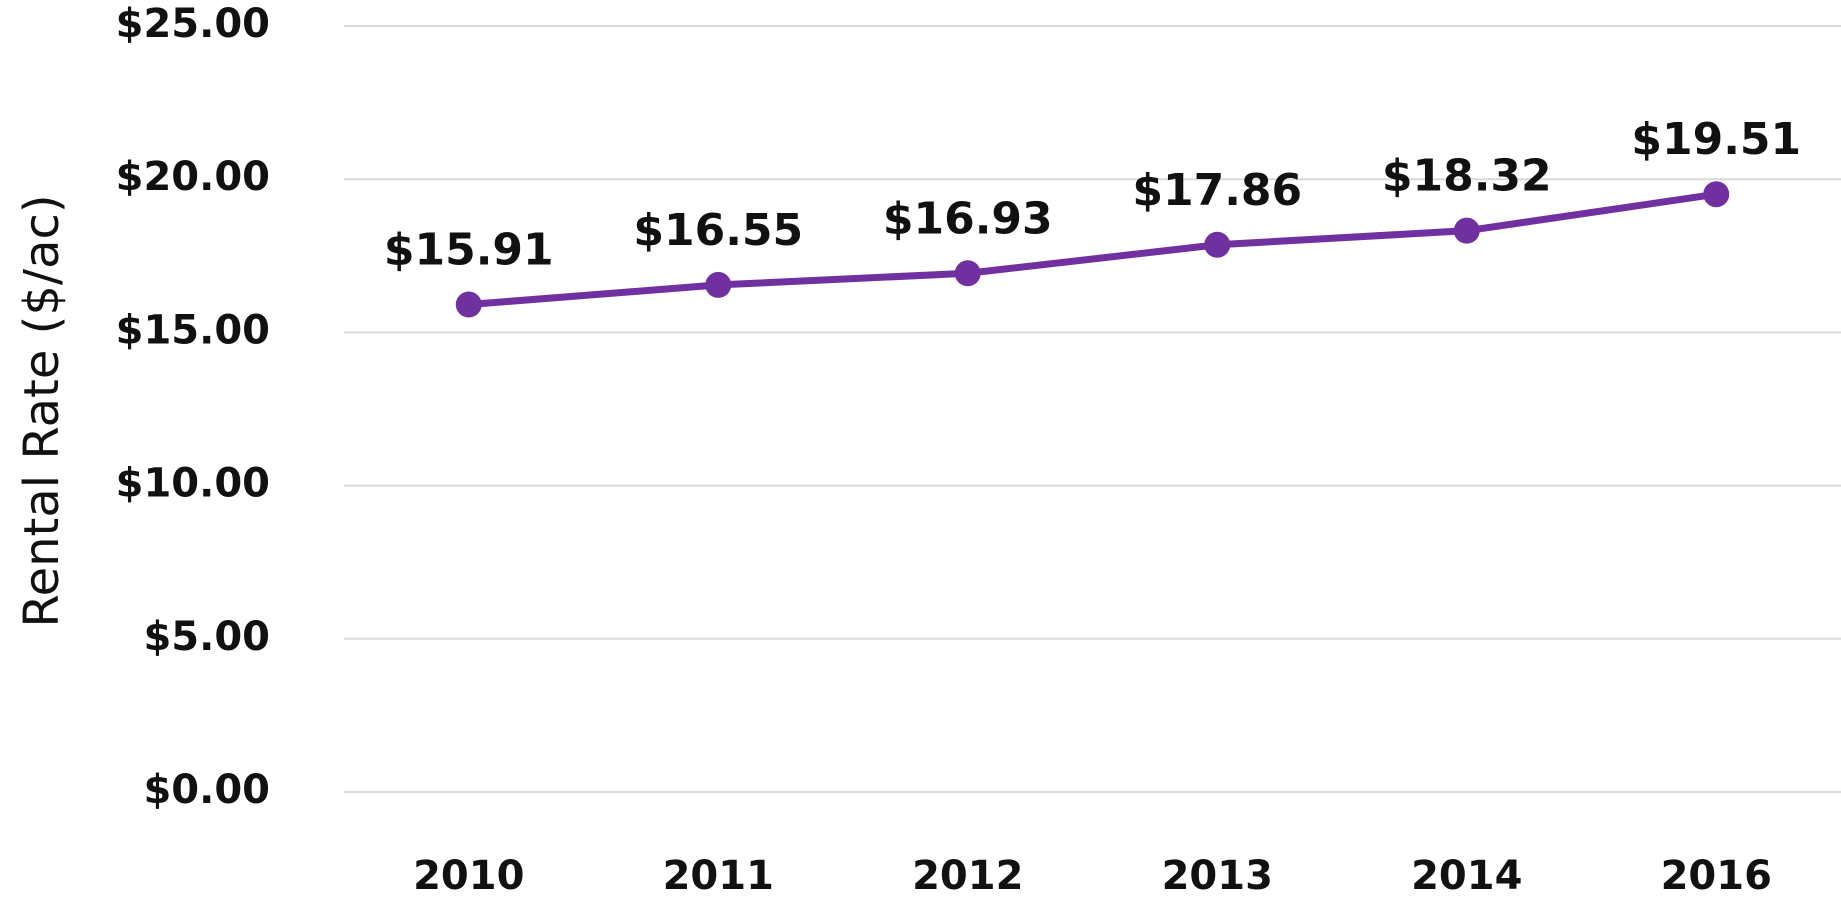 The image size is (1841, 905). Describe the element at coordinates (468, 876) in the screenshot. I see `x-tick-label: 2010` at that location.